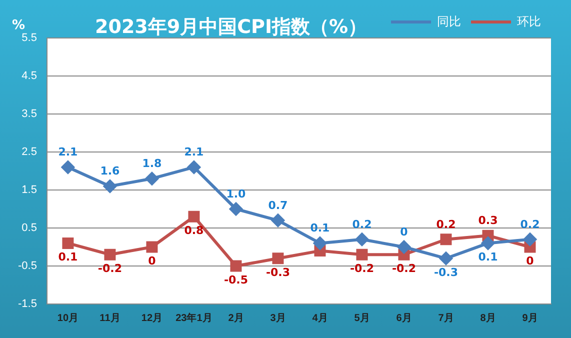 Image resolution: width=571 pixels, height=338 pixels. Describe the element at coordinates (488, 220) in the screenshot. I see `data-label: 0.3` at that location.